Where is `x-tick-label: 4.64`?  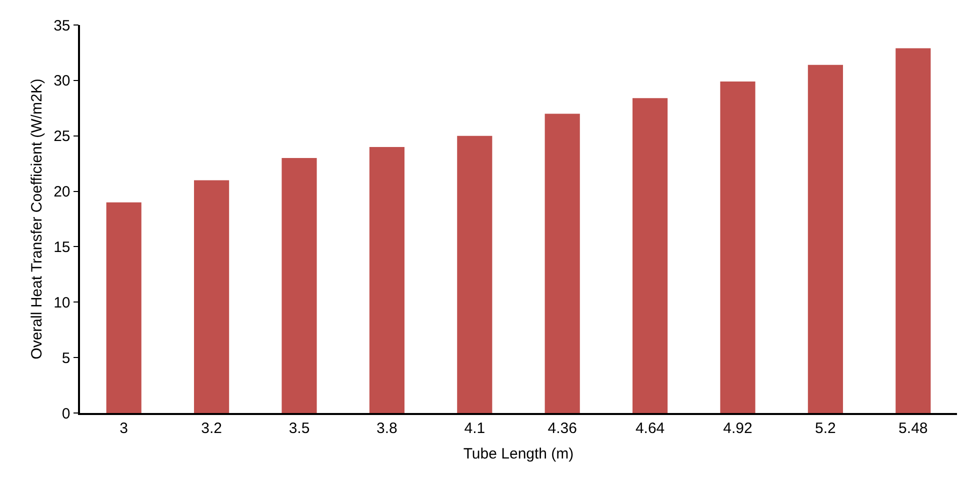 x-tick-label: 4.64 is located at coordinates (650, 428).